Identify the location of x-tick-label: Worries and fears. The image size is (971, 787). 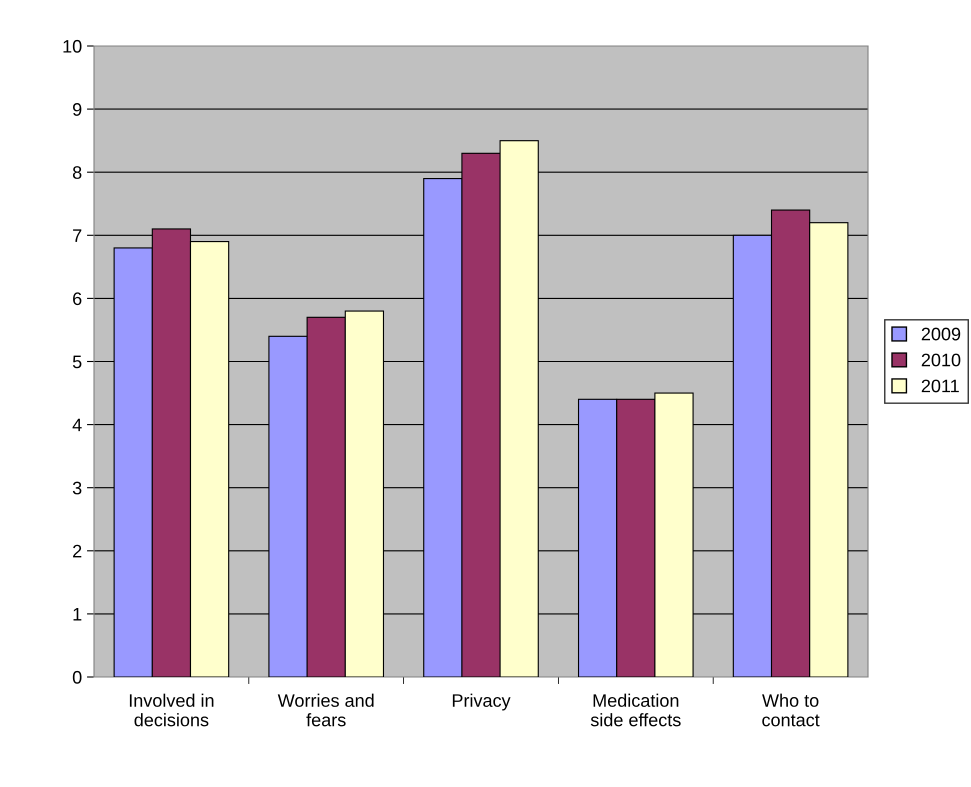
(326, 710).